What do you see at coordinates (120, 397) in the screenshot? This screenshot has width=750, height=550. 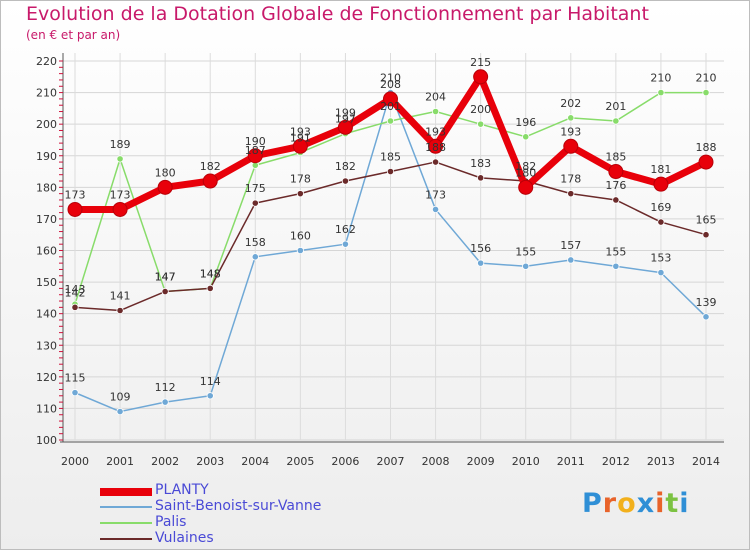 I see `data-label: 109` at bounding box center [120, 397].